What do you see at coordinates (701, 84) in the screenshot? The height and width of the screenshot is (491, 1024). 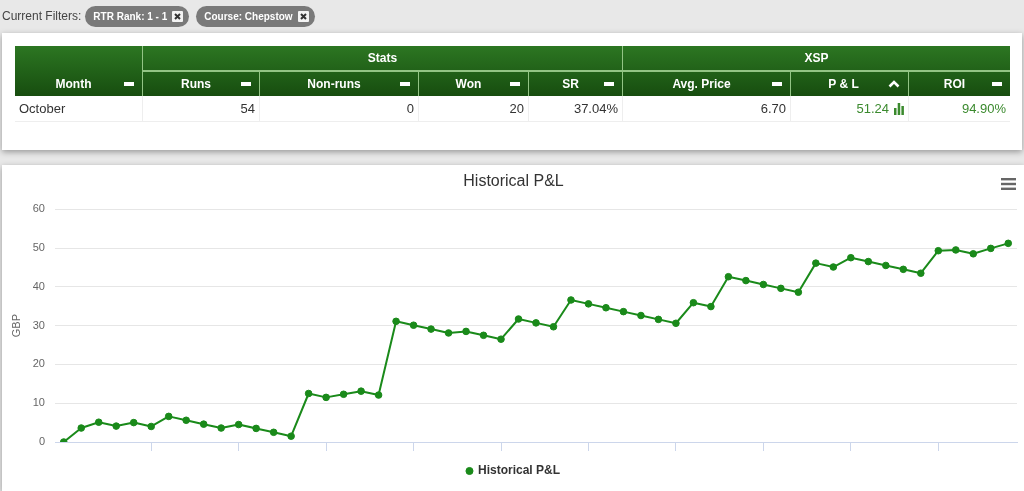 I see `category-label: Avg. Price` at bounding box center [701, 84].